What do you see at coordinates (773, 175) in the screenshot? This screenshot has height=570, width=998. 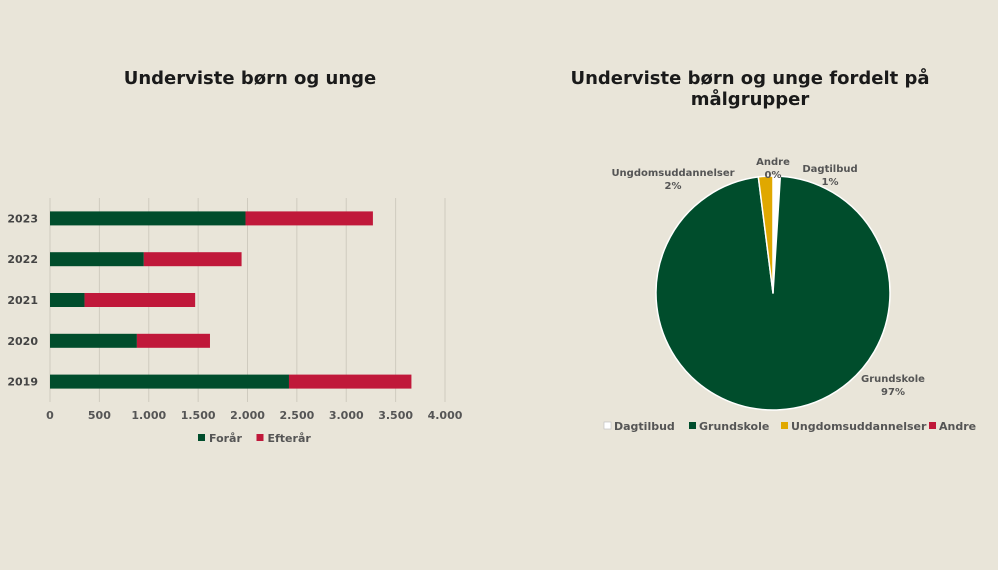 I see `pie-label-percent: 0%` at bounding box center [773, 175].